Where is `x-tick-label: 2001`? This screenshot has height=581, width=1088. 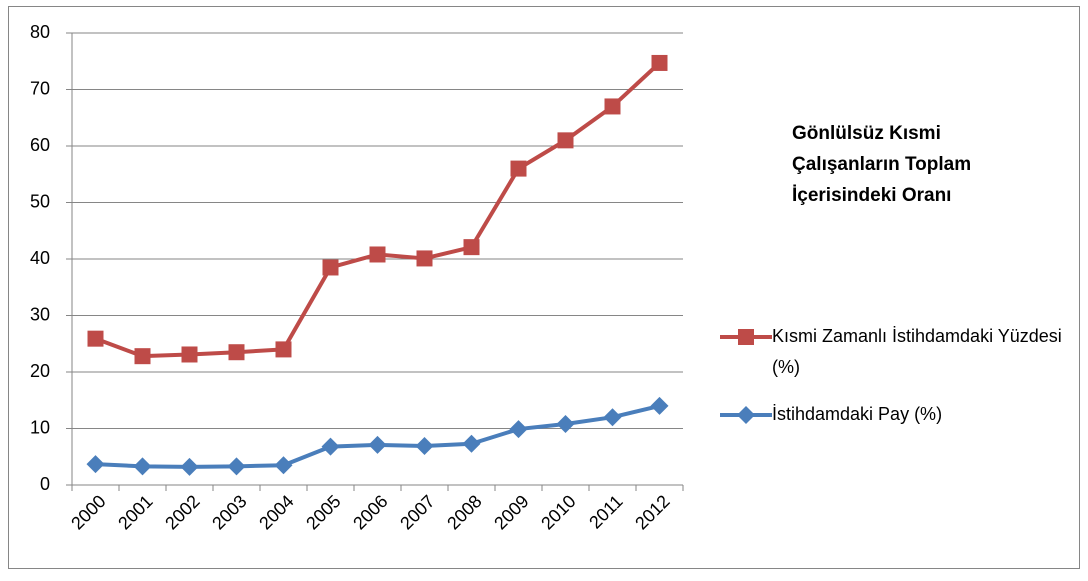
x-tick-label: 2001 is located at coordinates (135, 512).